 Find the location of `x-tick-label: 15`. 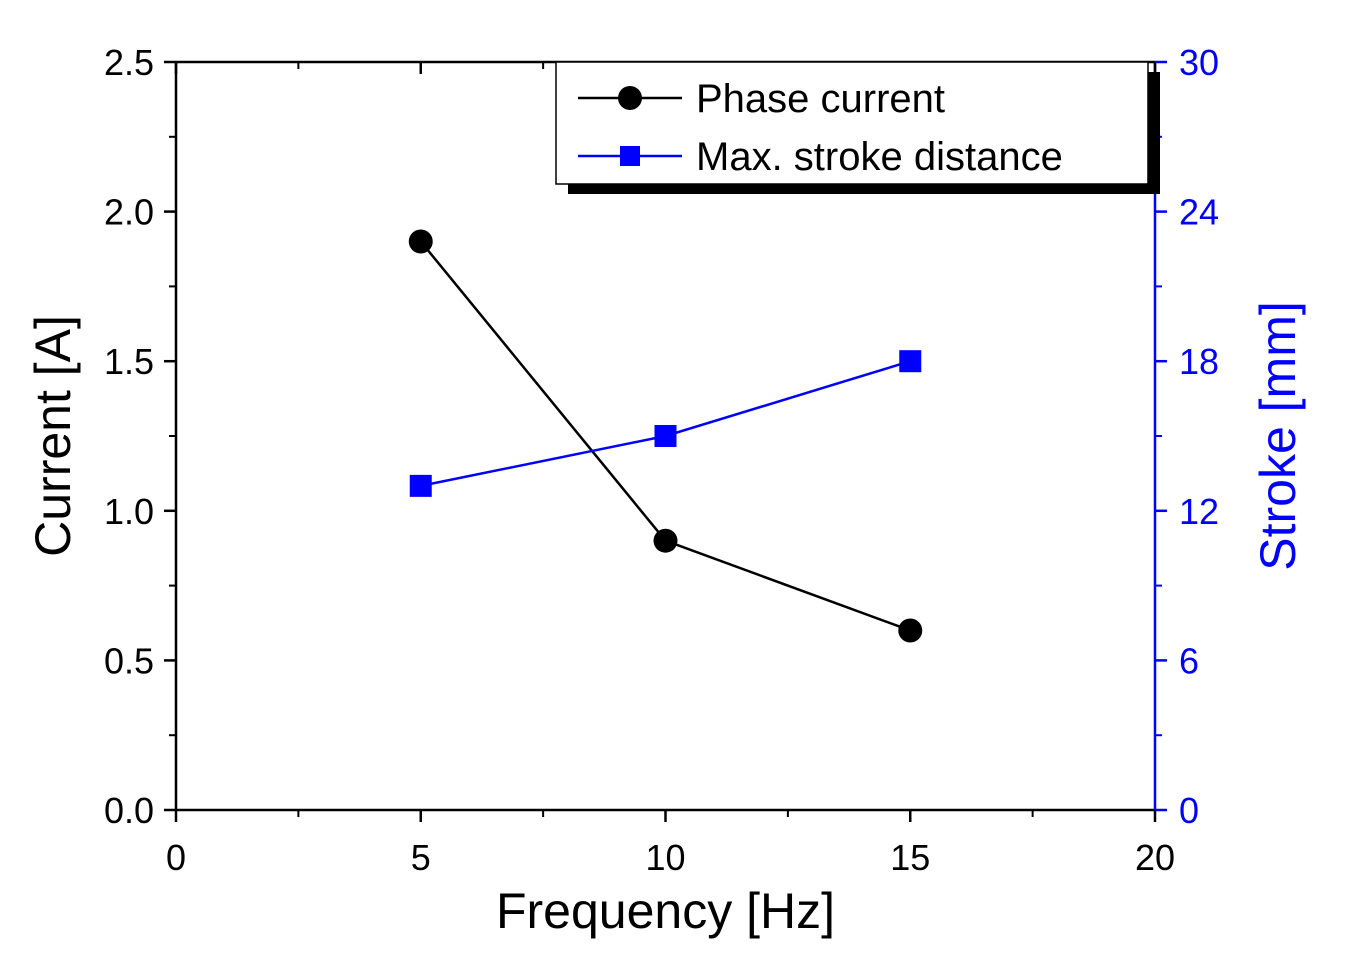

x-tick-label: 15 is located at coordinates (910, 857).